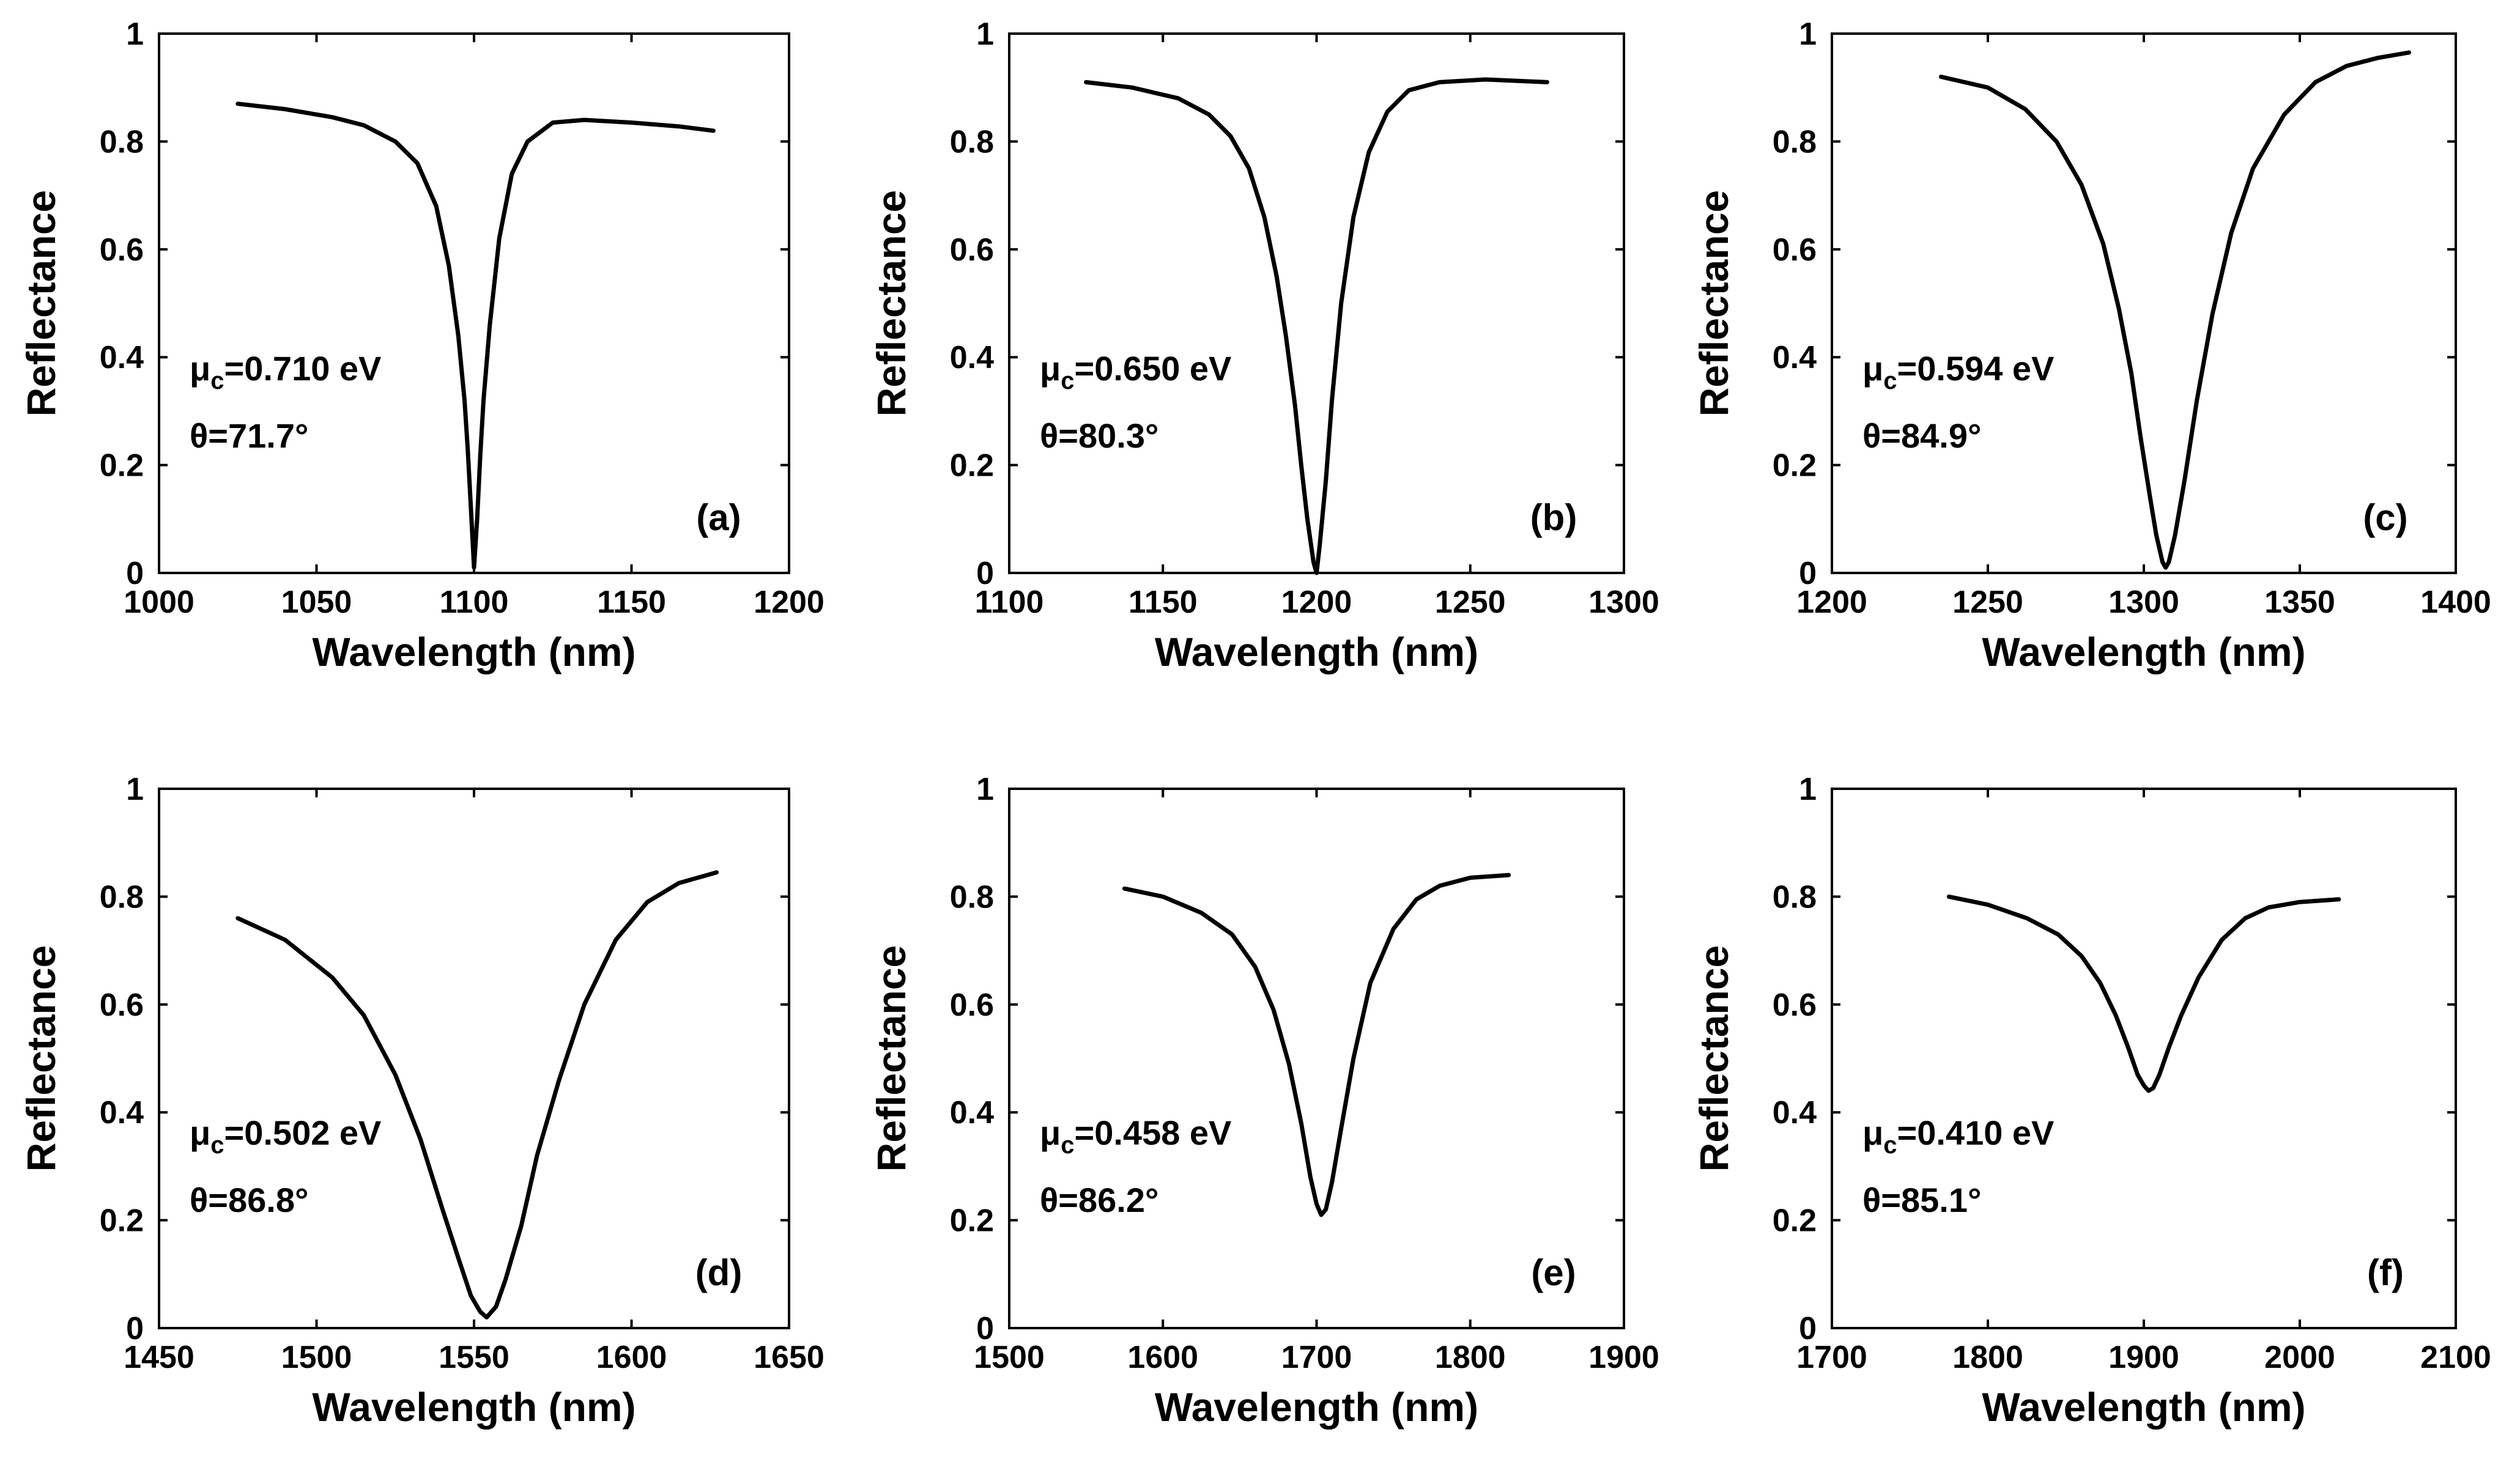 This screenshot has height=1473, width=2520. I want to click on panel-6-mu-value: =0.410 eV, so click(1976, 1133).